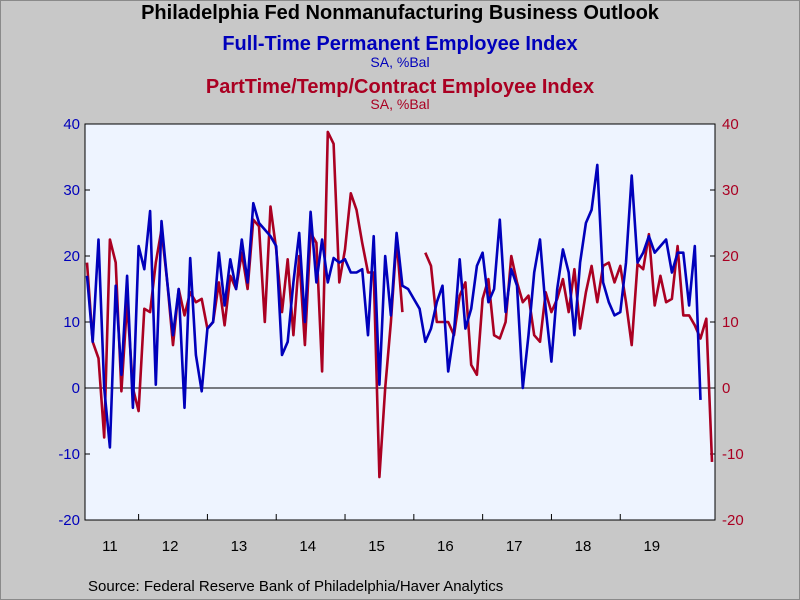 Image resolution: width=800 pixels, height=600 pixels. Describe the element at coordinates (400, 87) in the screenshot. I see `series2-title: PartTime/Temp/Contract Employee Index` at that location.